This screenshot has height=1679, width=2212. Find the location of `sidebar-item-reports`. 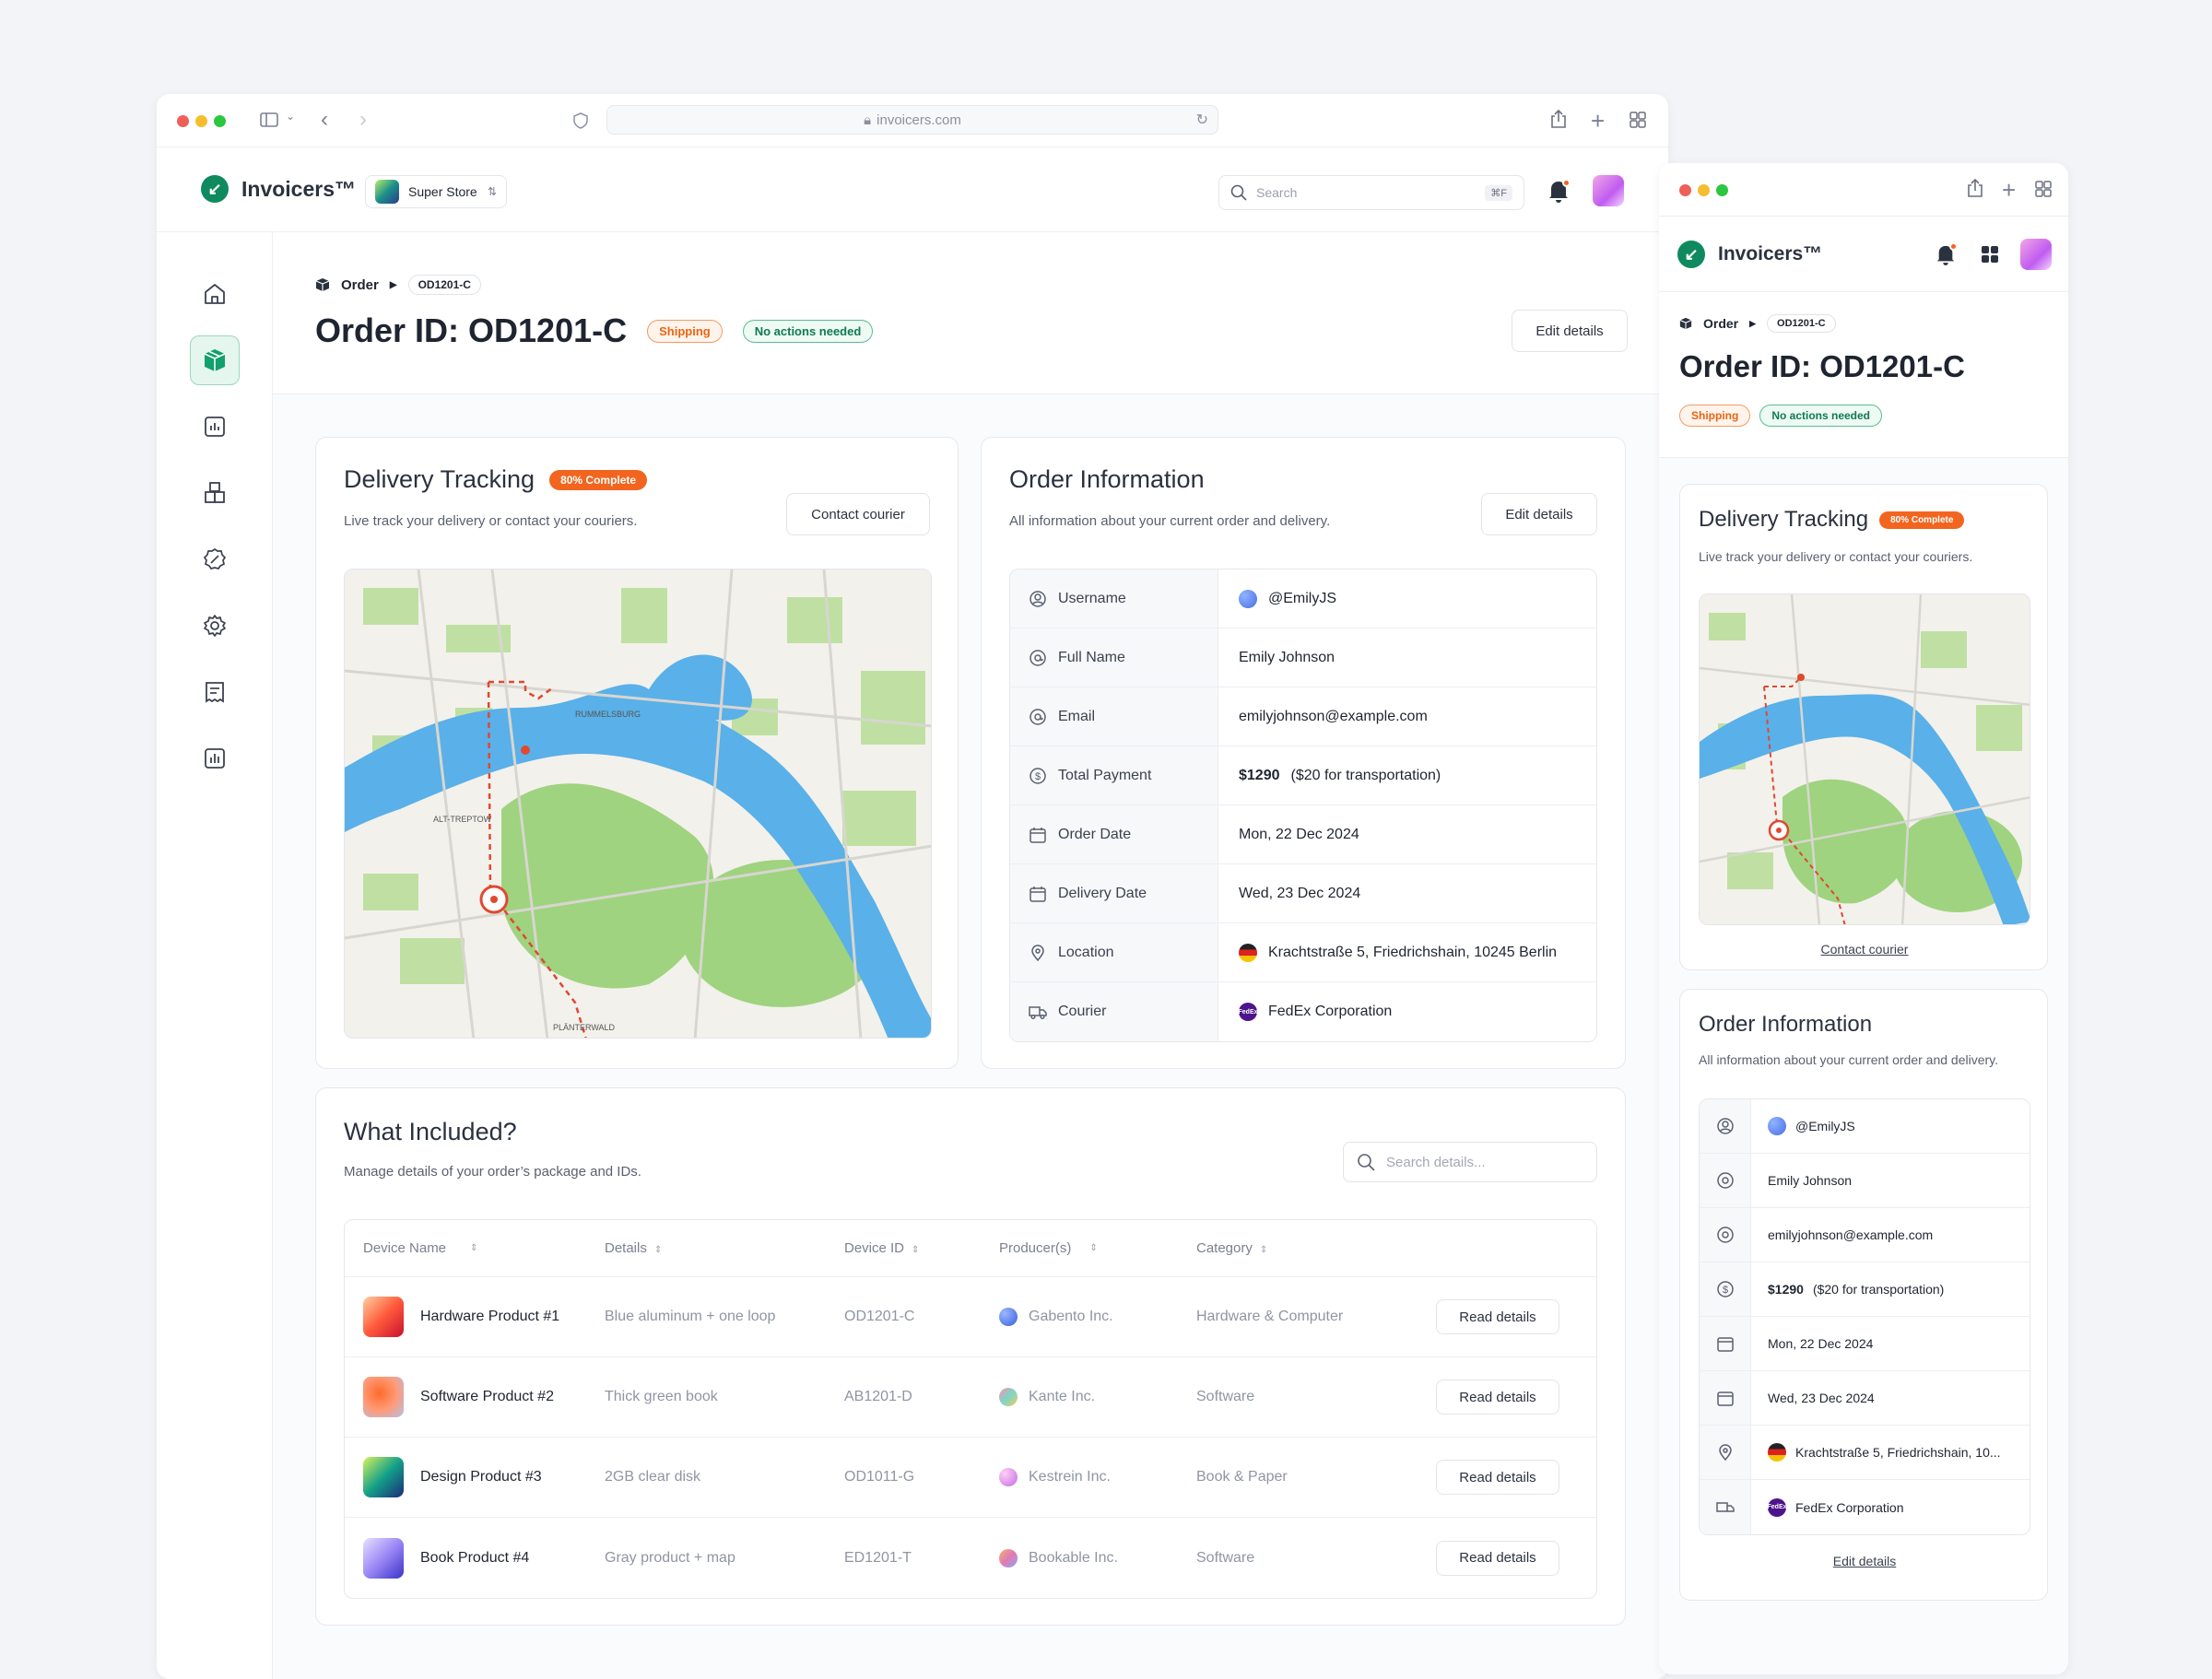

sidebar-item-reports is located at coordinates (215, 758).